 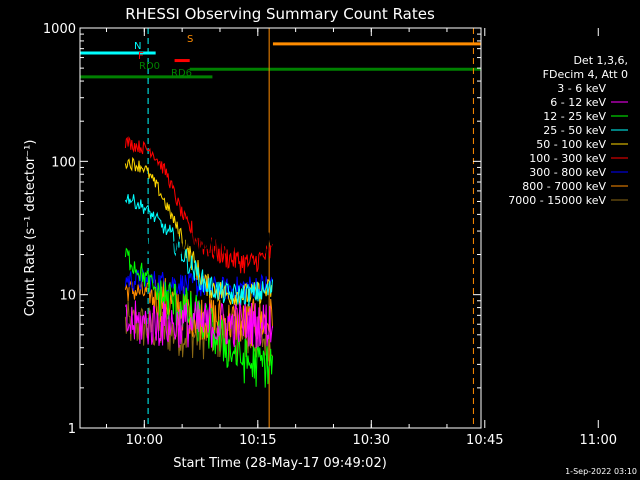 What do you see at coordinates (144, 440) in the screenshot?
I see `x-tick-label-10-00: 10:00` at bounding box center [144, 440].